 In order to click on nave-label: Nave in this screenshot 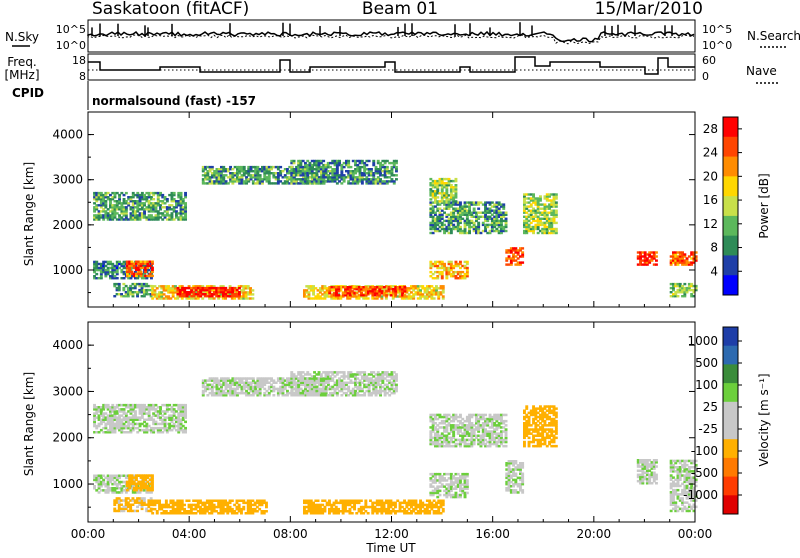, I will do `click(761, 71)`.